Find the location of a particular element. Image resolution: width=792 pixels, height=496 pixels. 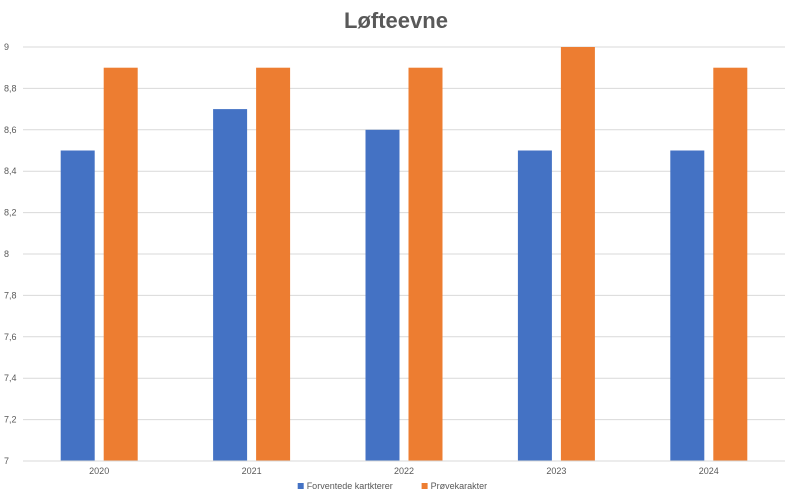

x-tick-label: 2023 is located at coordinates (556, 471).